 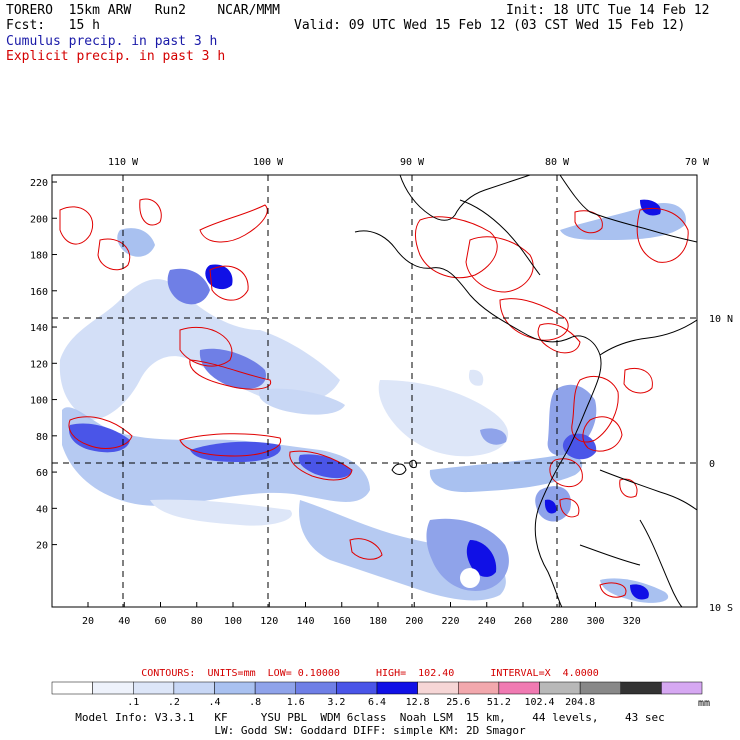 I want to click on latitude-label: 10 S, so click(x=721, y=608).